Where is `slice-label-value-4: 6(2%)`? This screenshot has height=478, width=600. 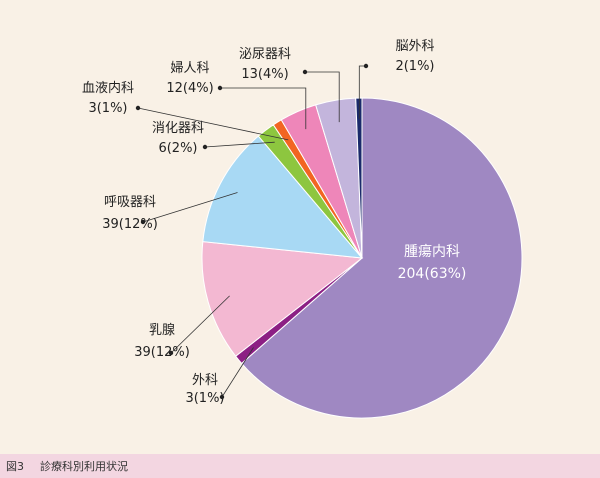 slice-label-value-4: 6(2%) is located at coordinates (177, 148).